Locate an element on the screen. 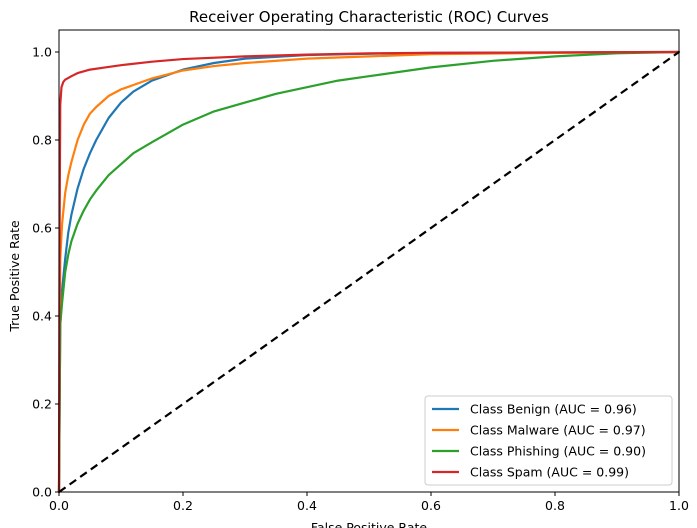 The width and height of the screenshot is (697, 528). y-tick-label: 0.4 is located at coordinates (42, 316).